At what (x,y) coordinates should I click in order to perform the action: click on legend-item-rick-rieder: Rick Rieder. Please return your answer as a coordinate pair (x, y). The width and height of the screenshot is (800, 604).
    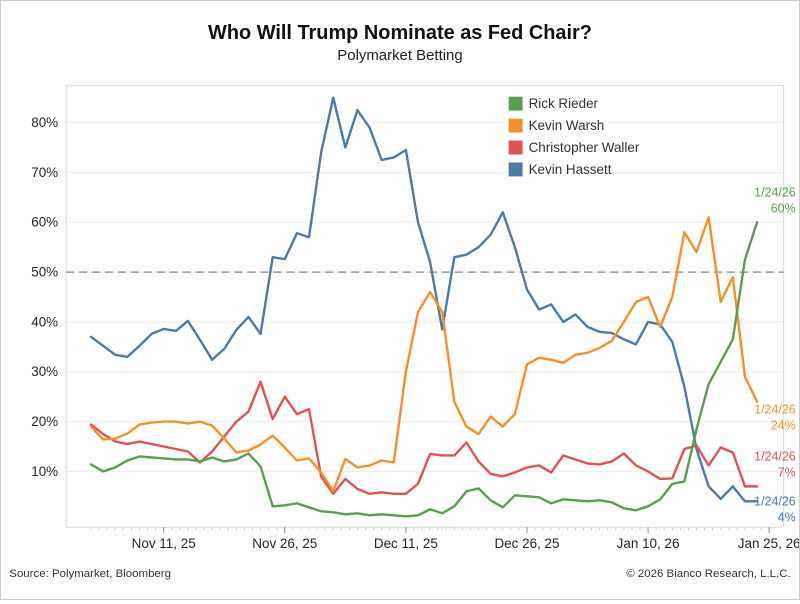
    Looking at the image, I should click on (553, 103).